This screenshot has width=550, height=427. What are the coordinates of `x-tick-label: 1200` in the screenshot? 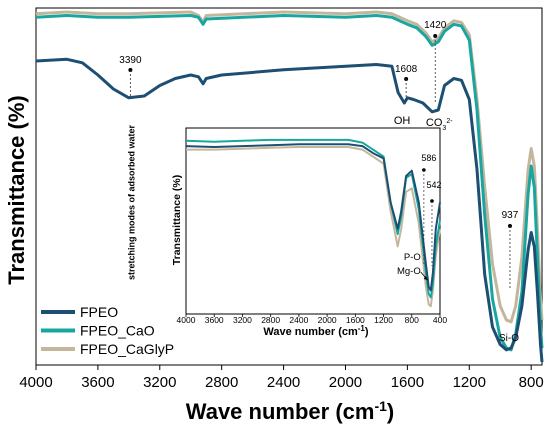 It's located at (469, 382).